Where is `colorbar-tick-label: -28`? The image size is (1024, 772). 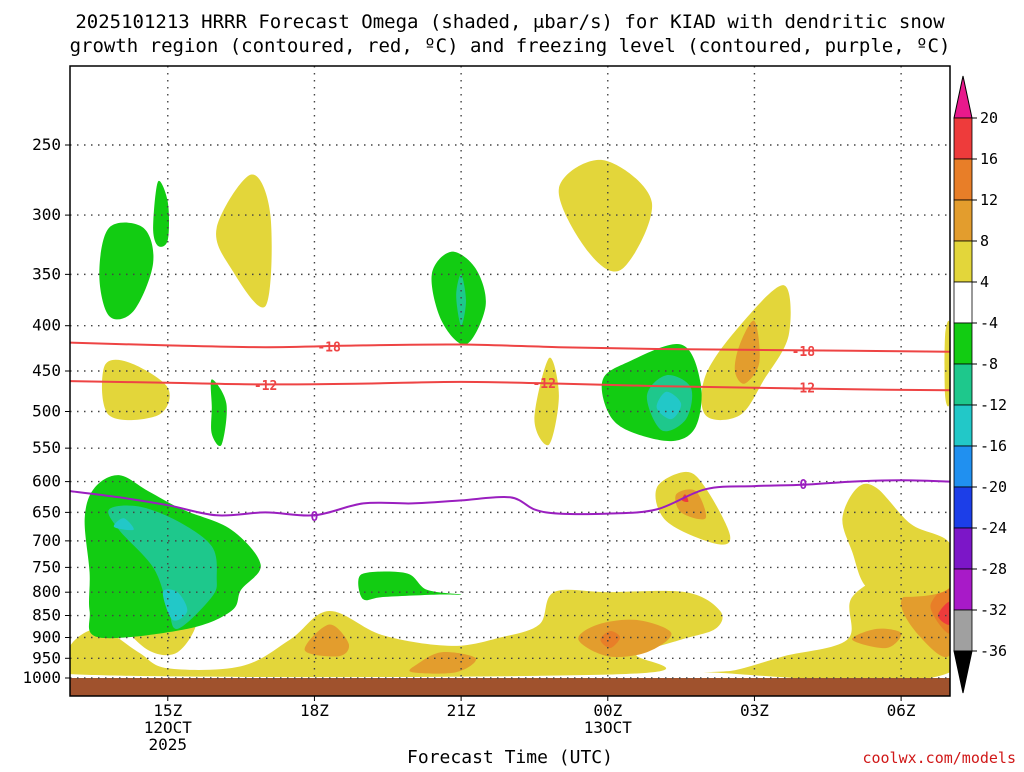 colorbar-tick-label: -28 is located at coordinates (993, 569).